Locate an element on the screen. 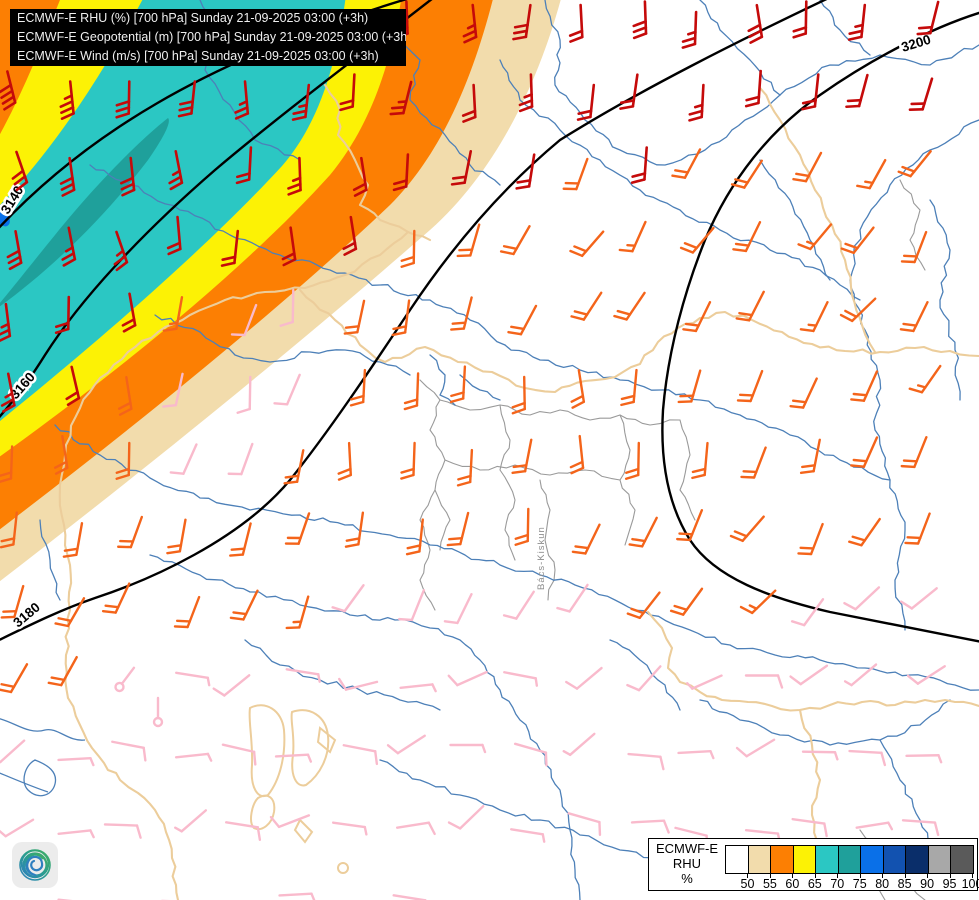 Image resolution: width=979 pixels, height=900 pixels. legend-tick-label: 80 is located at coordinates (882, 884).